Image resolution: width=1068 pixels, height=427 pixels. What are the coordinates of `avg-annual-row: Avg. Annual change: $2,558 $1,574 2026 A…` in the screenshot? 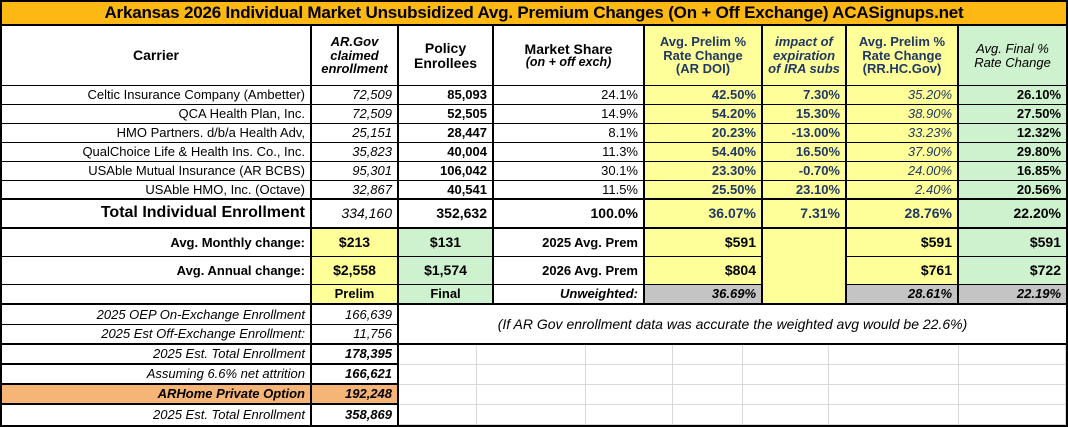 It's located at (534, 271).